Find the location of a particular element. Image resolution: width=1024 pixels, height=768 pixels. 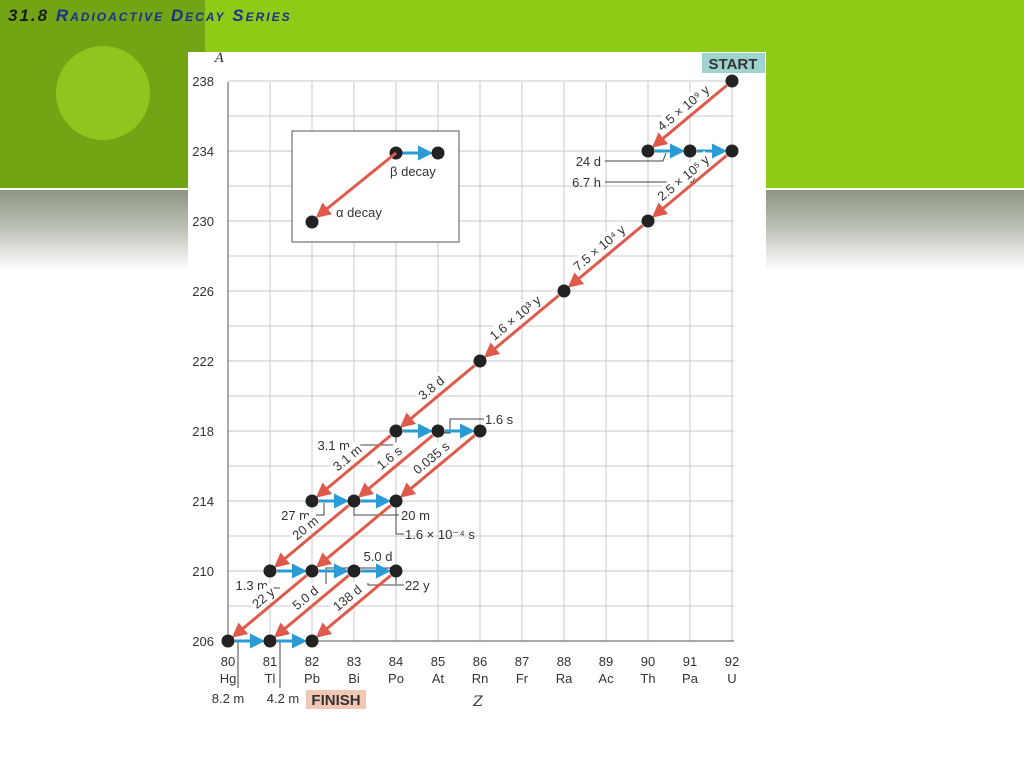

x-axis-title: Z is located at coordinates (477, 702).